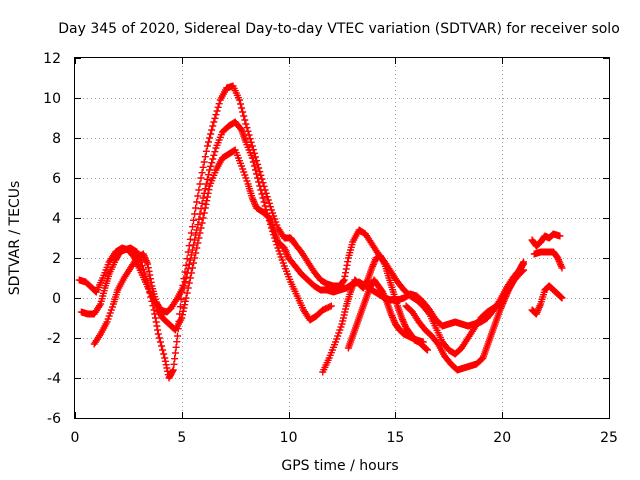 This screenshot has height=480, width=640. I want to click on y-tick-label: 8, so click(56, 139).